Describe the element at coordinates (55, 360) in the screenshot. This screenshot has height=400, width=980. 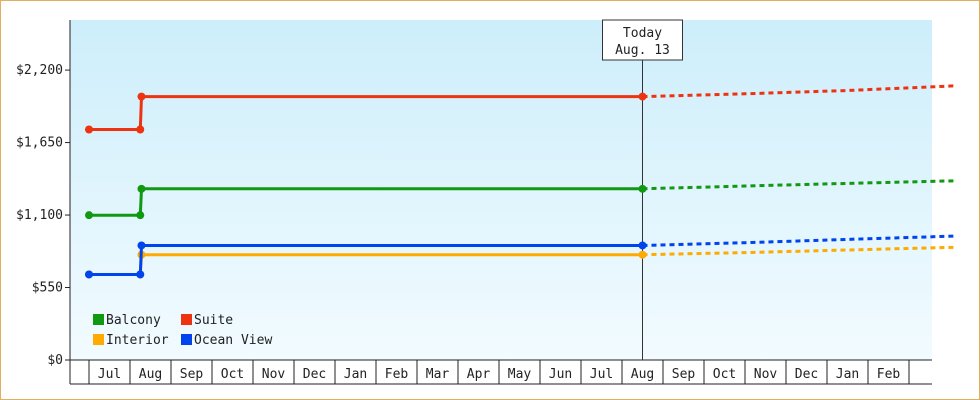
I see `y-tick-label: $0` at that location.